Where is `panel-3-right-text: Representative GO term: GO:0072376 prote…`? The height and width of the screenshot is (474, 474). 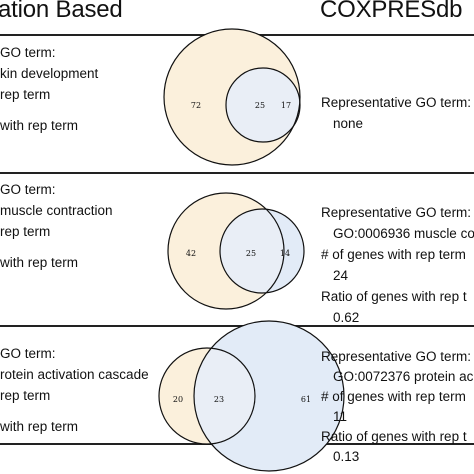 panel-3-right-text: Representative GO term: GO:0072376 prote… is located at coordinates (397, 407).